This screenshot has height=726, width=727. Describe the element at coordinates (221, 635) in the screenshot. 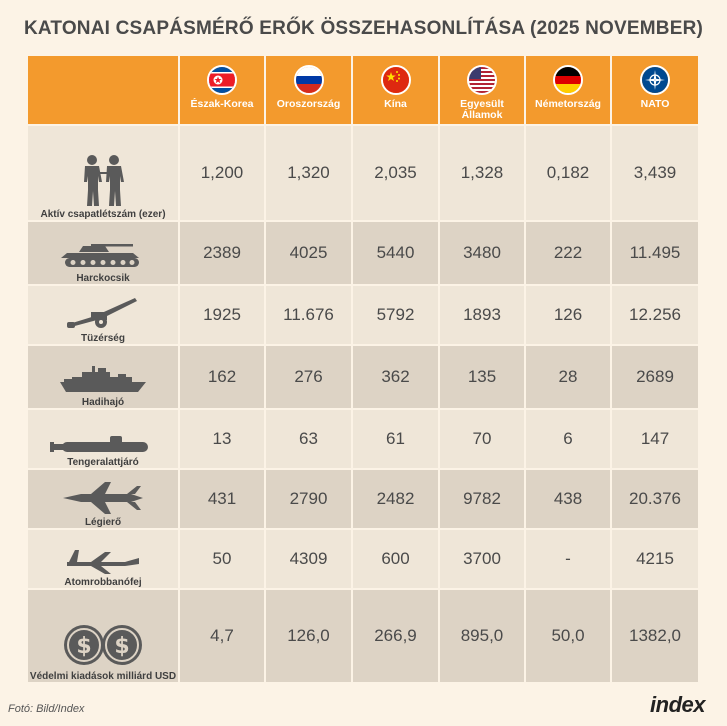

I see `value-cell: 4,7` at that location.